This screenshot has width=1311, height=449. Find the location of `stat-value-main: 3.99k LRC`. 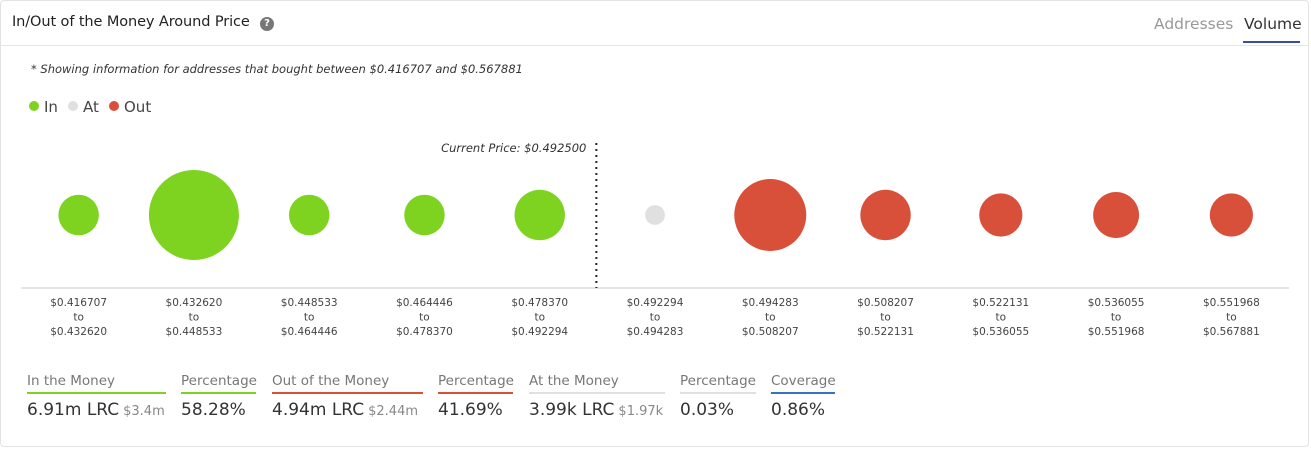

stat-value-main: 3.99k LRC is located at coordinates (572, 410).